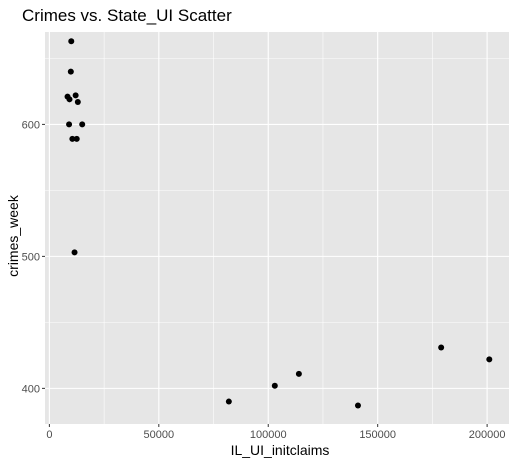 The height and width of the screenshot is (464, 517). I want to click on x-axis-label: IL_UI_initclaims, so click(280, 450).